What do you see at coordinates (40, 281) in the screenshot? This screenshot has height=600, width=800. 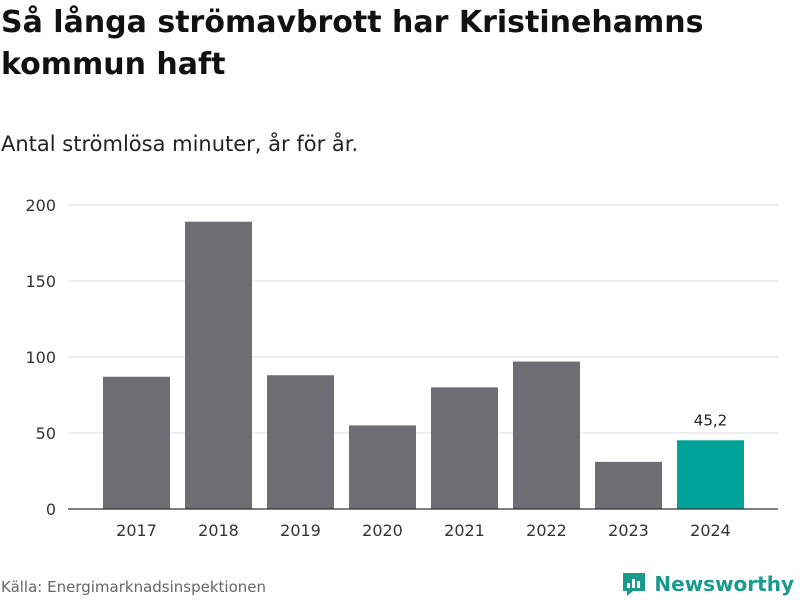 I see `y-tick-label: 150` at bounding box center [40, 281].